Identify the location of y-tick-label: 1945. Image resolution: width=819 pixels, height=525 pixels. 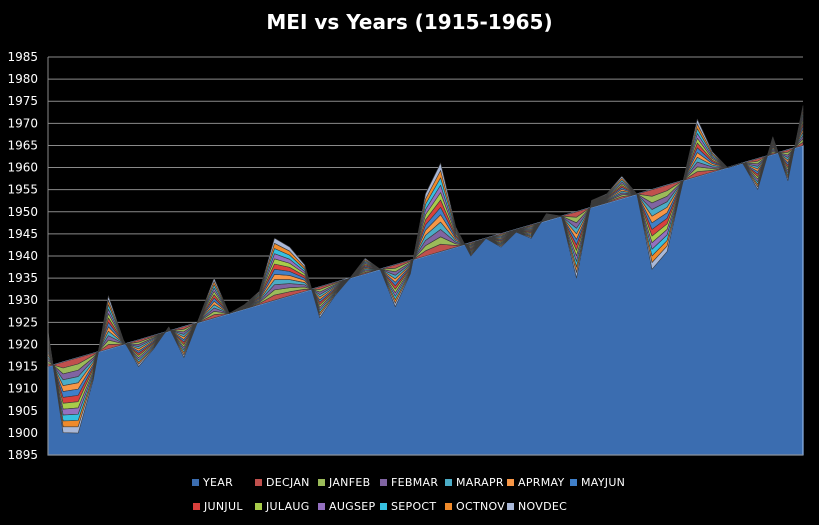
(22, 234).